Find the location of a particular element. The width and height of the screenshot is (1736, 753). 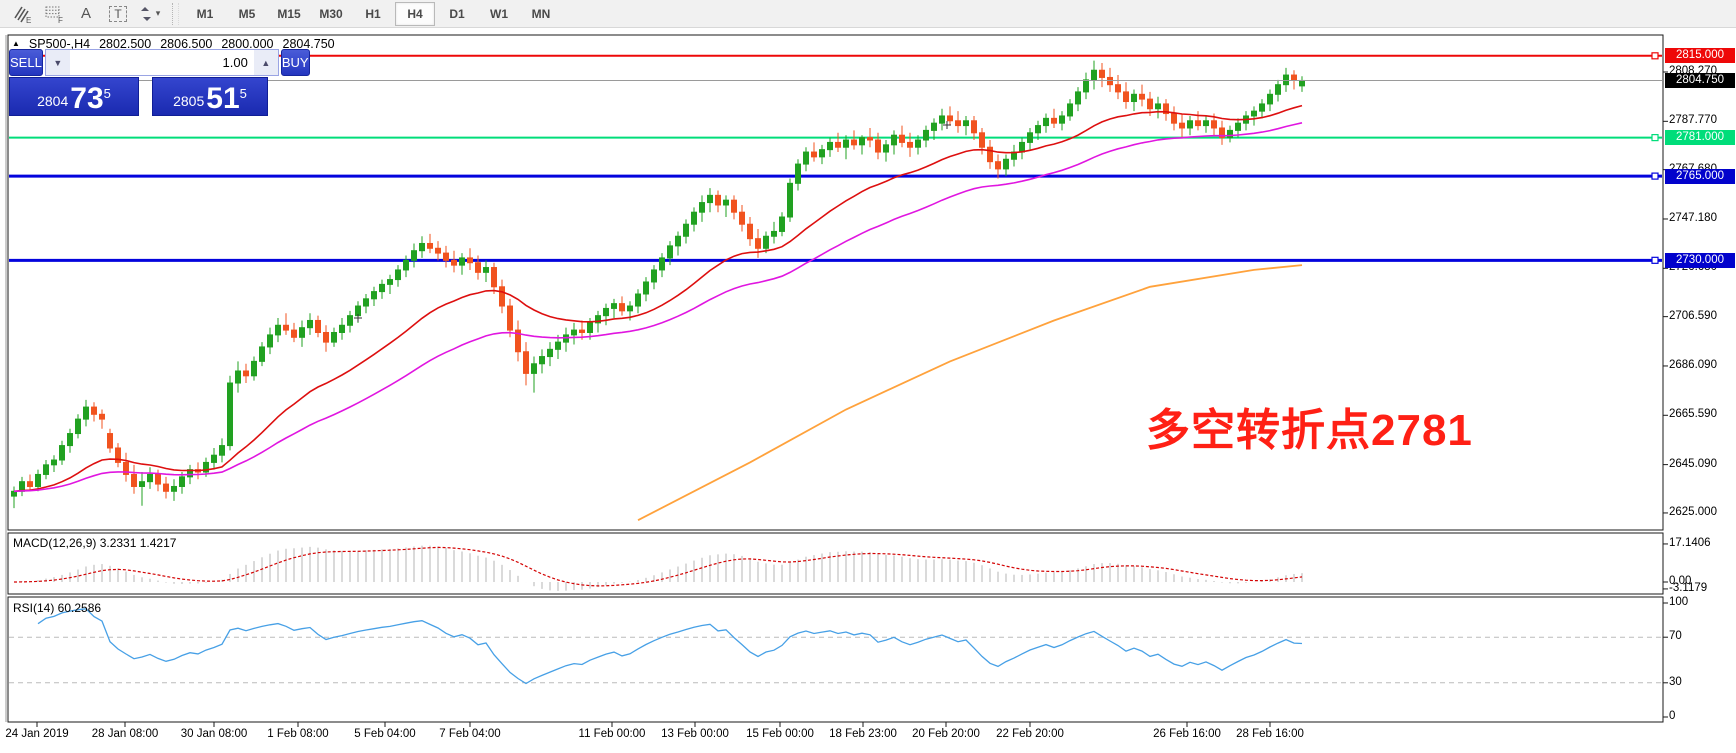

volume-input is located at coordinates (161, 62).